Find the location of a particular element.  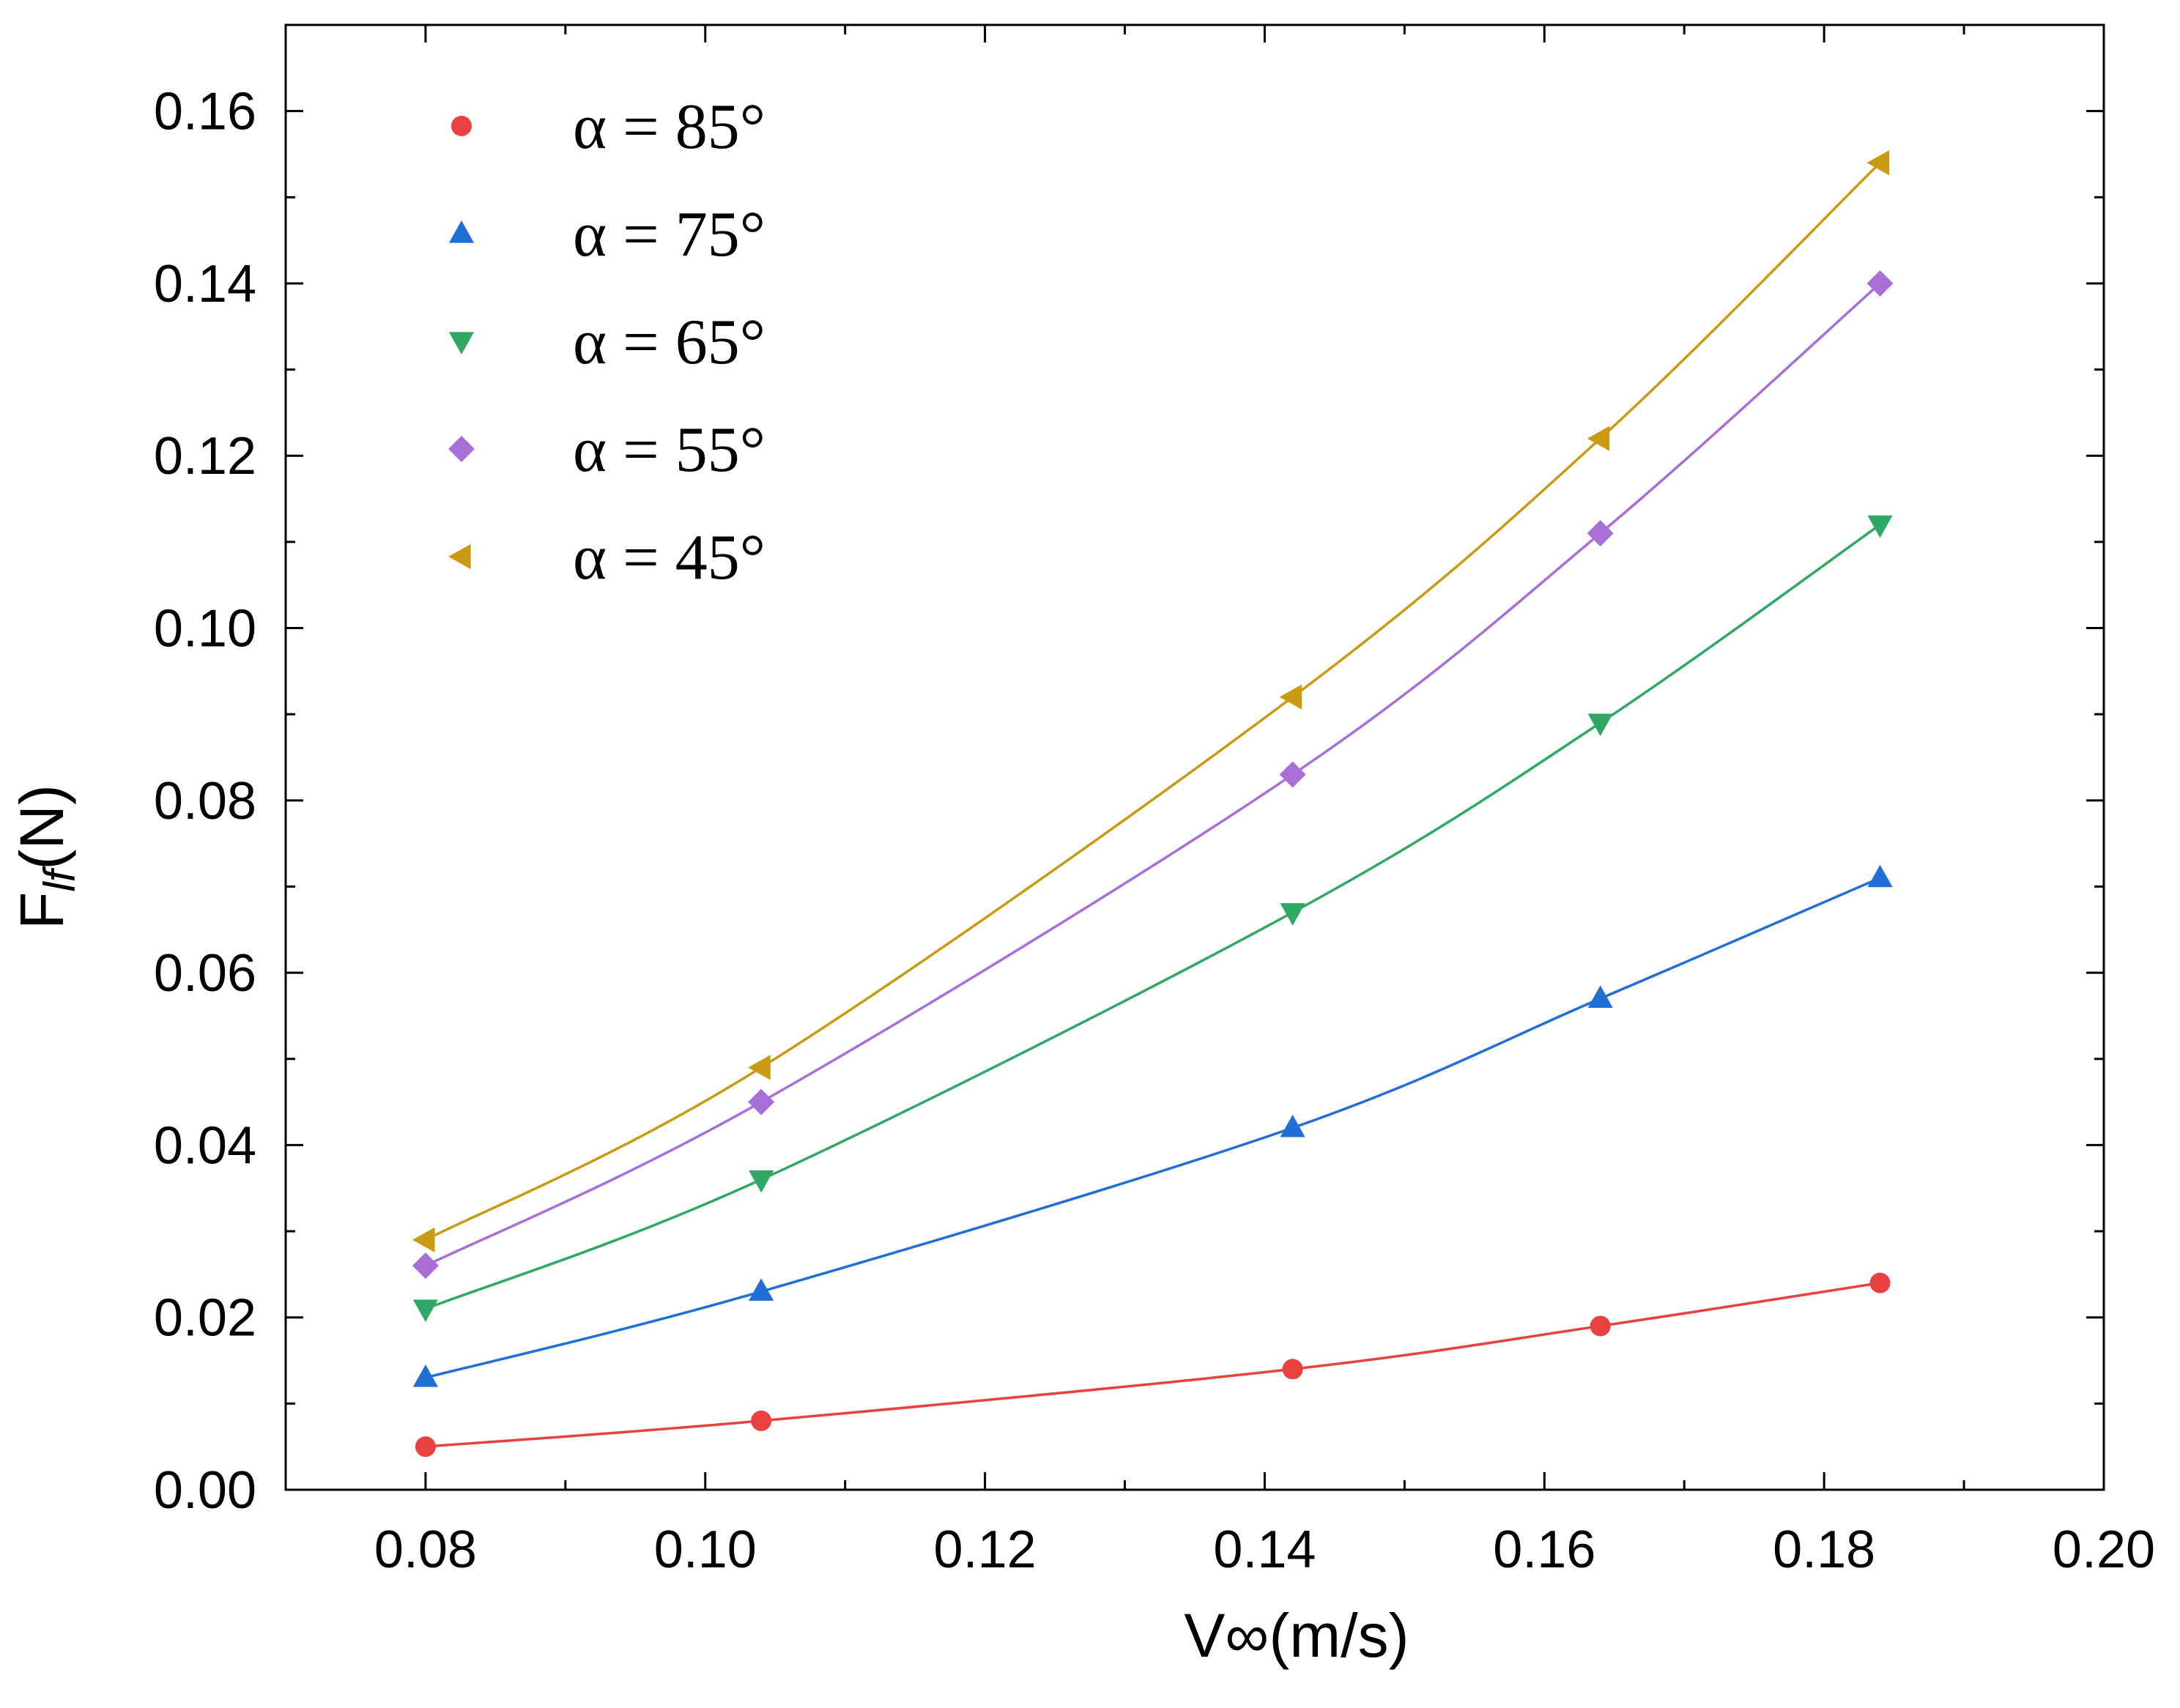

legend-item: α = 45° is located at coordinates (607, 557).